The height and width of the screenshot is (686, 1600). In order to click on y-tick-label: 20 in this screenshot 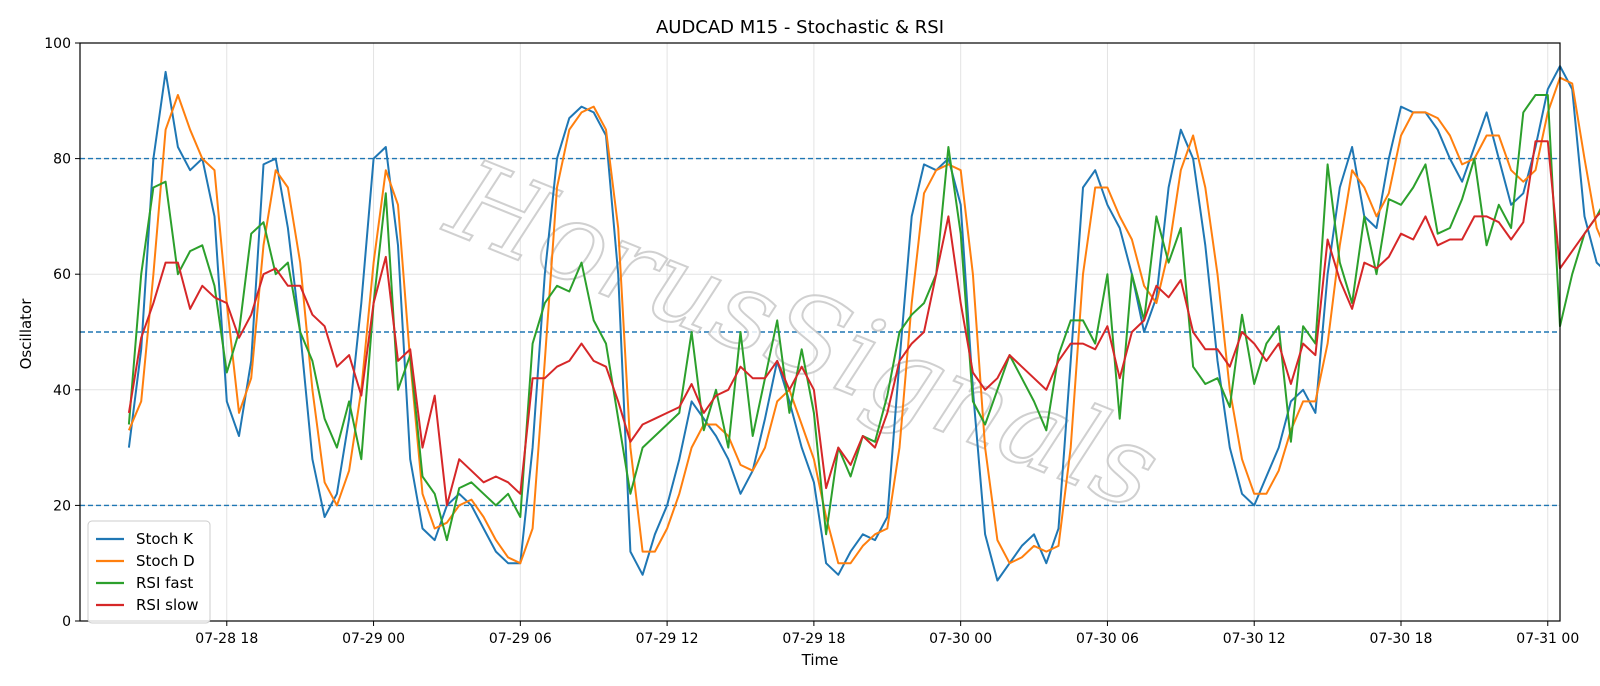, I will do `click(62, 506)`.